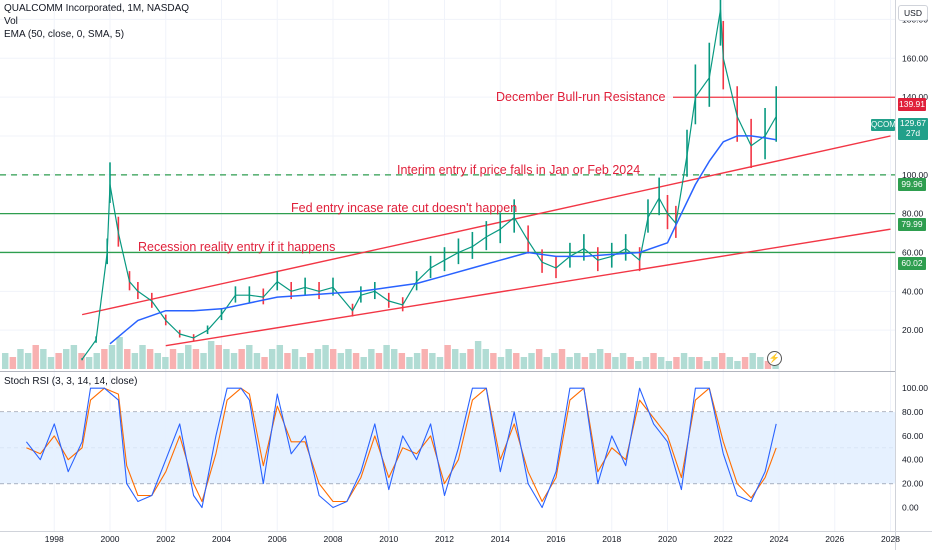  What do you see at coordinates (913, 412) in the screenshot?
I see `stoch-y-tick-label: 80.00` at bounding box center [913, 412].